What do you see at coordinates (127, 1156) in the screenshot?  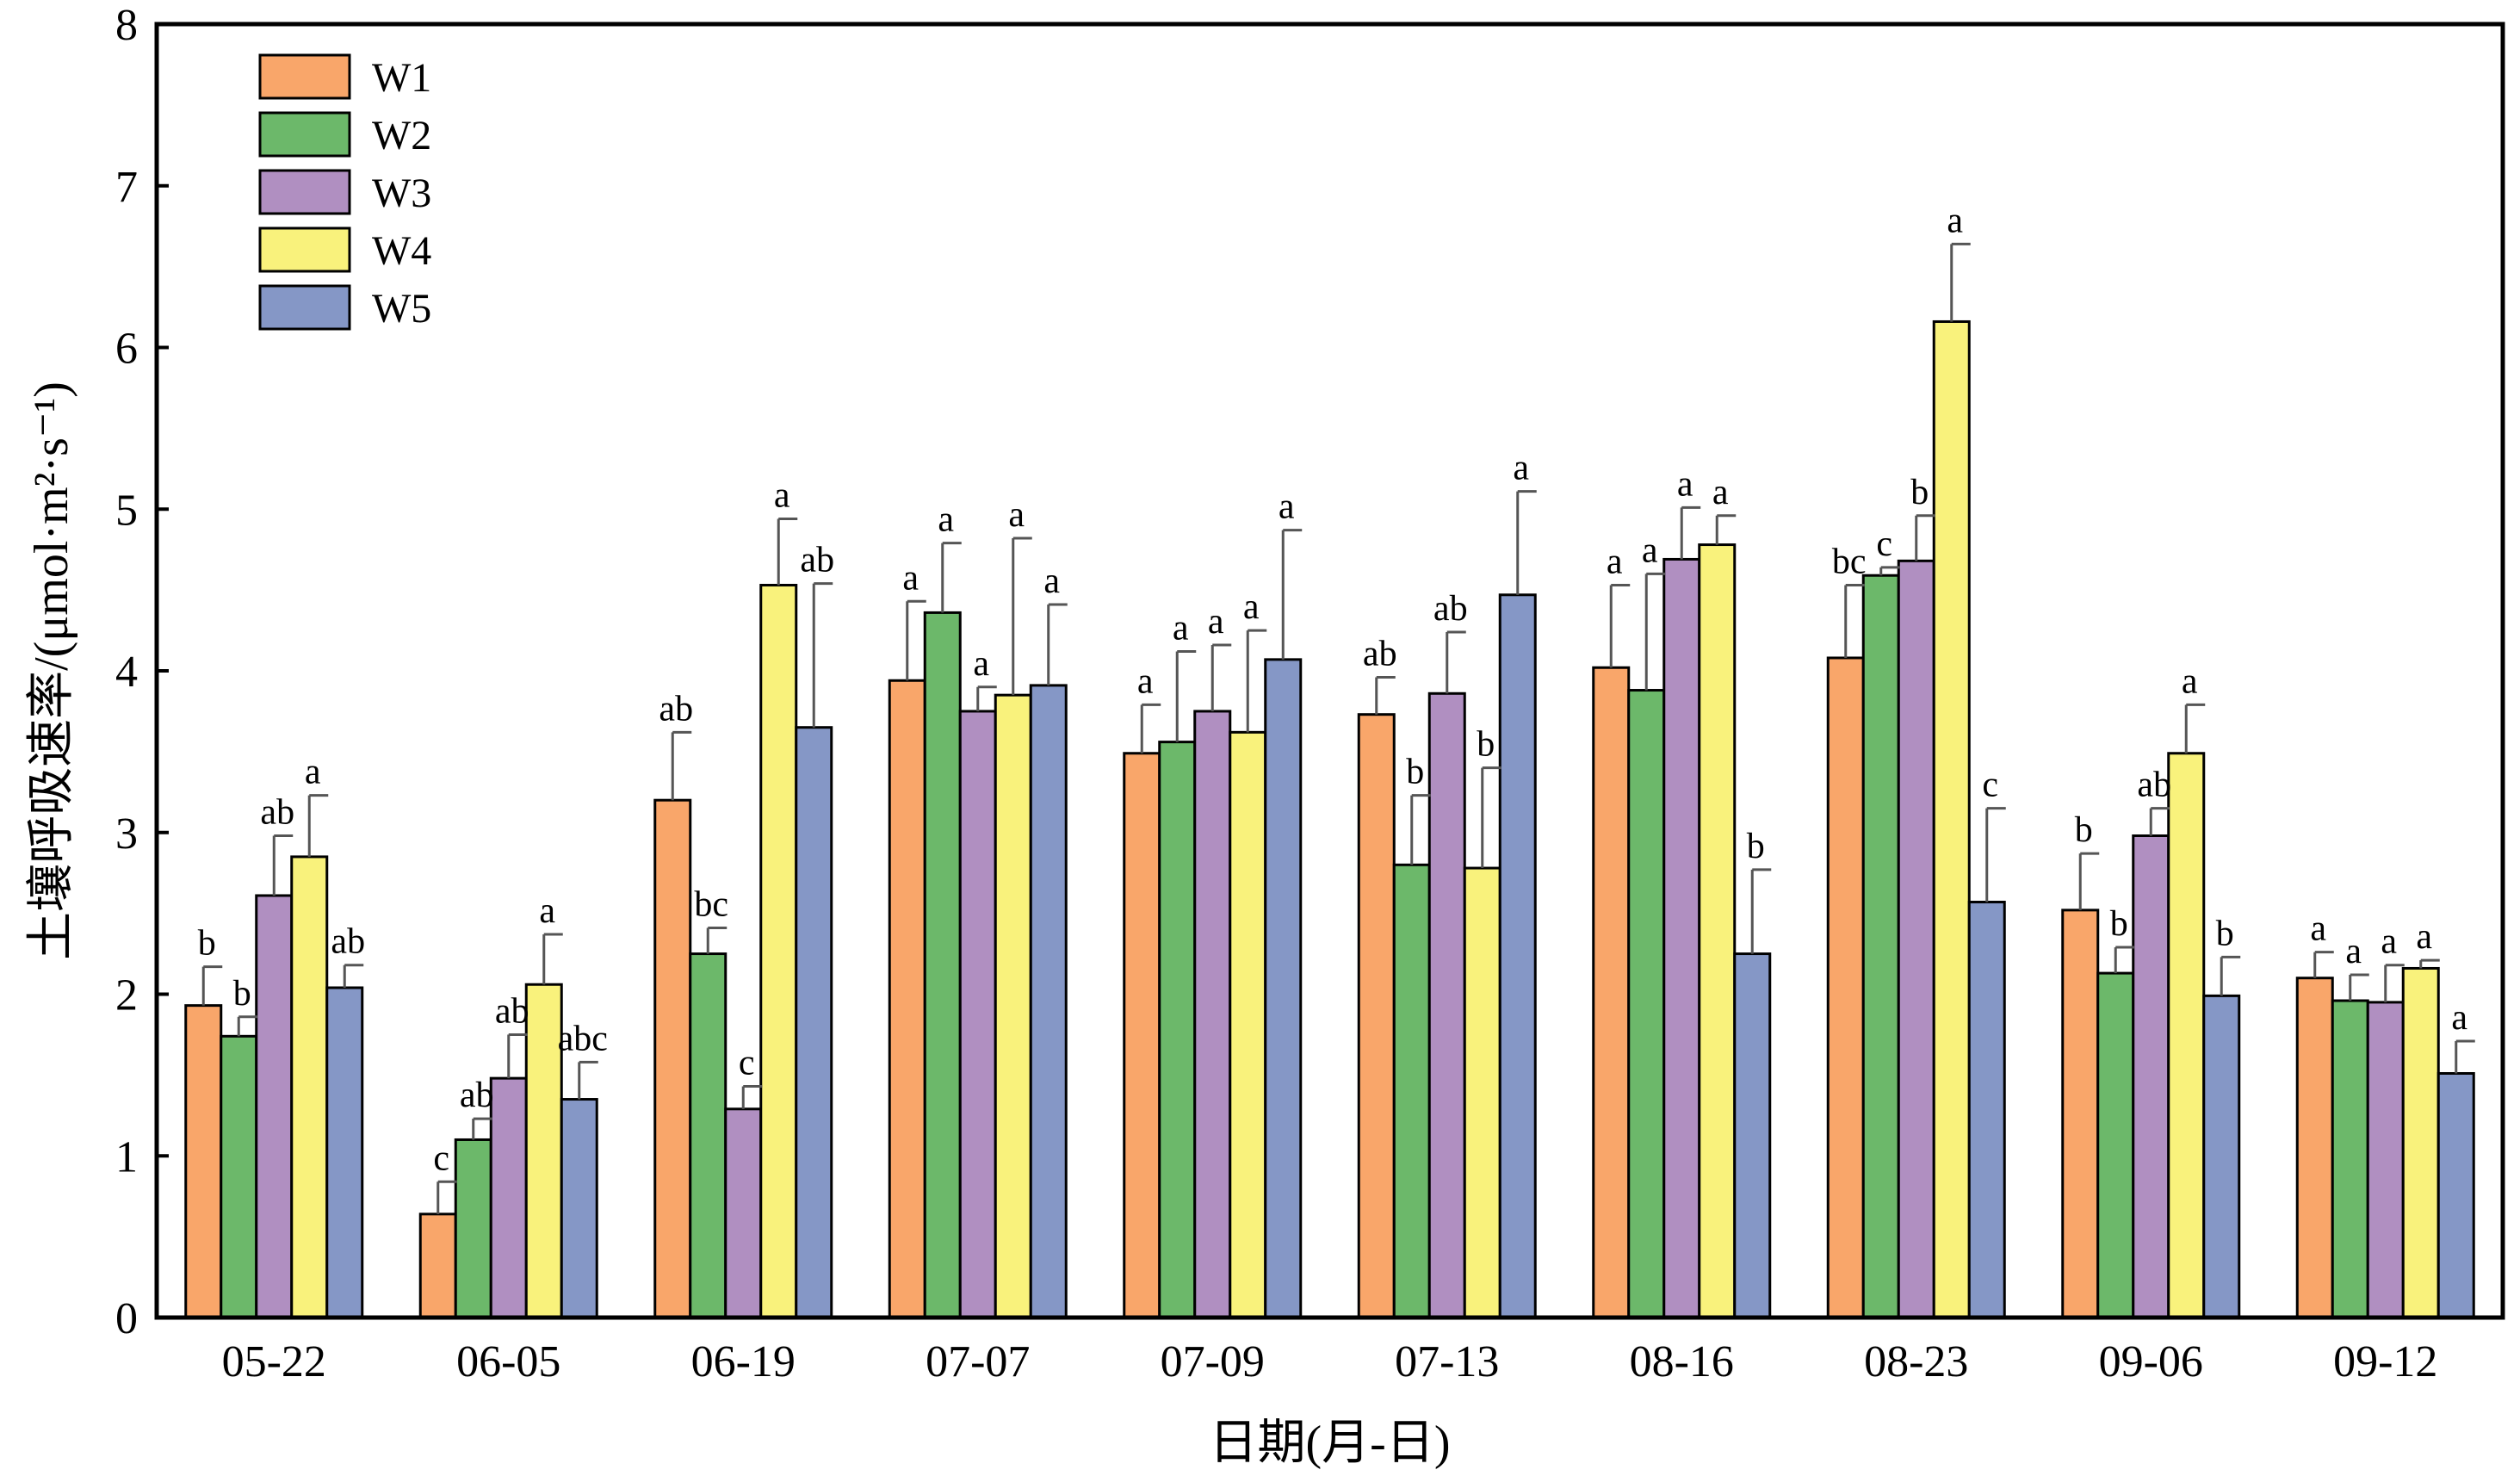 I see `y-tick-label: 1` at bounding box center [127, 1156].